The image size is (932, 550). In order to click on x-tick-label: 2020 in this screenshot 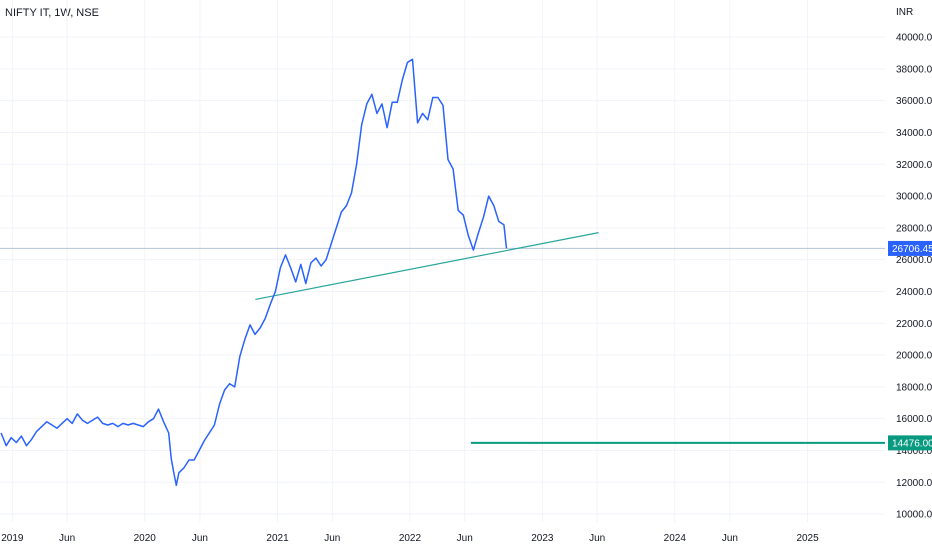, I will do `click(145, 538)`.